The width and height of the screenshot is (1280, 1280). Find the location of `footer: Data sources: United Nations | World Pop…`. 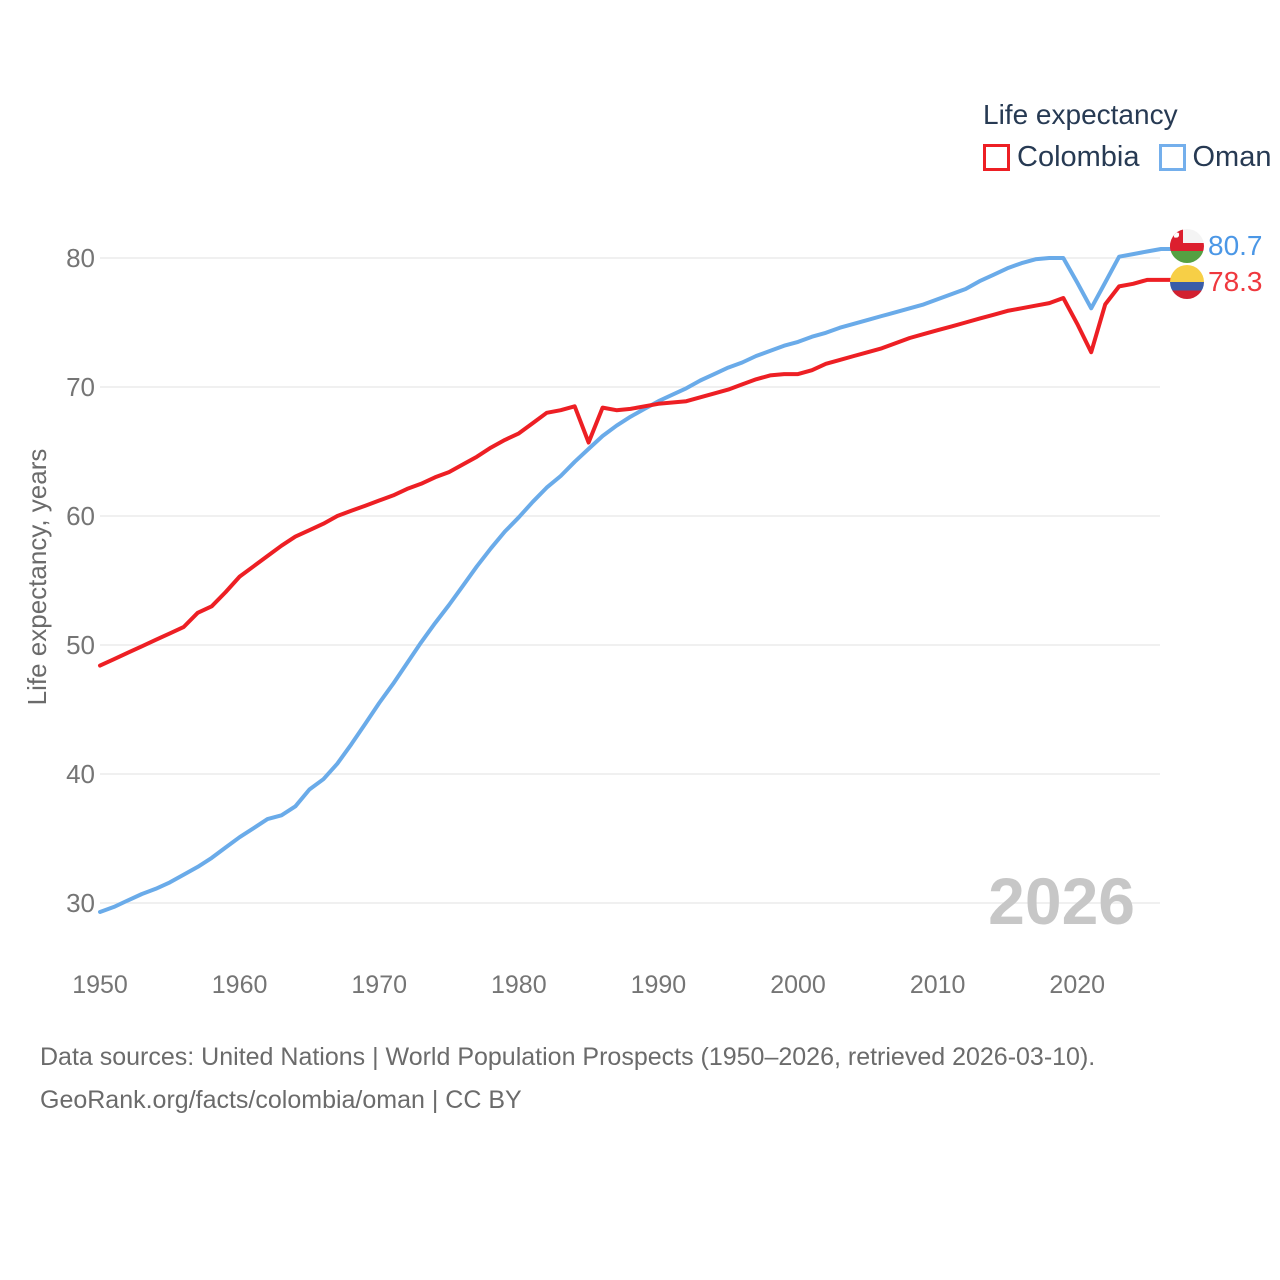

footer: Data sources: United Nations | World Pop… is located at coordinates (567, 1079).